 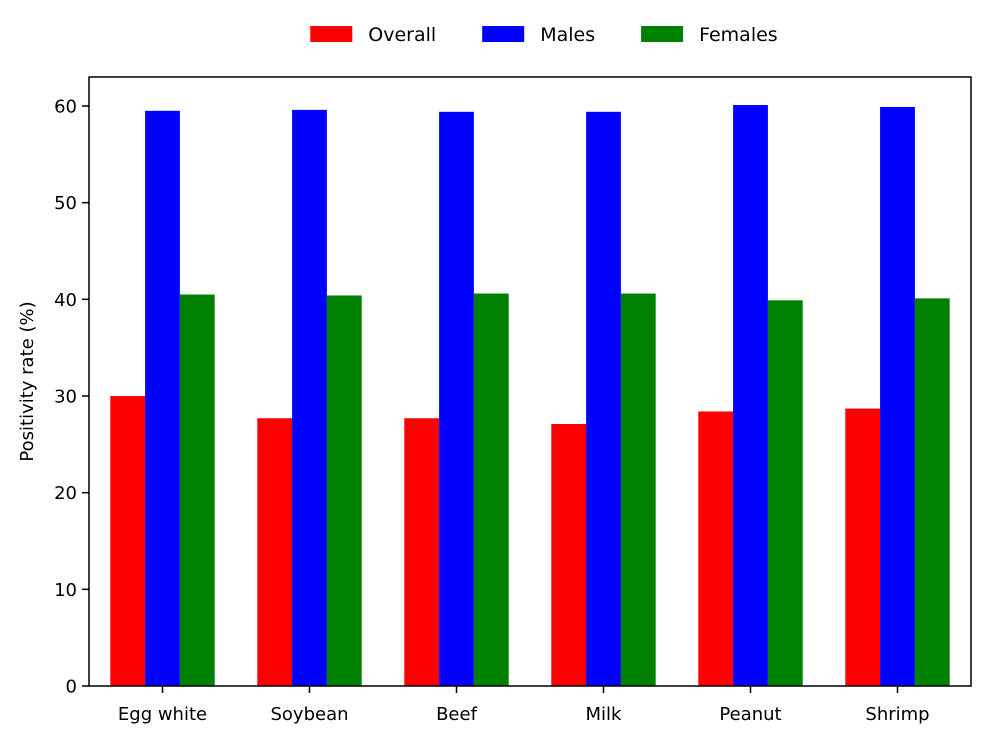 I want to click on y-axis: 0 10 20 30 40 50 60, so click(x=71, y=397).